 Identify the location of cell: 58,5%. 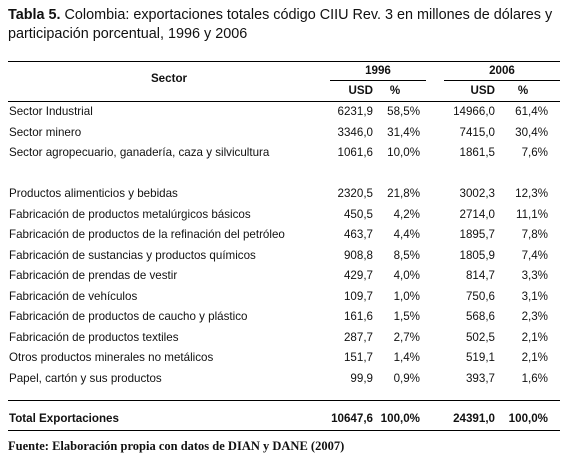
(403, 111).